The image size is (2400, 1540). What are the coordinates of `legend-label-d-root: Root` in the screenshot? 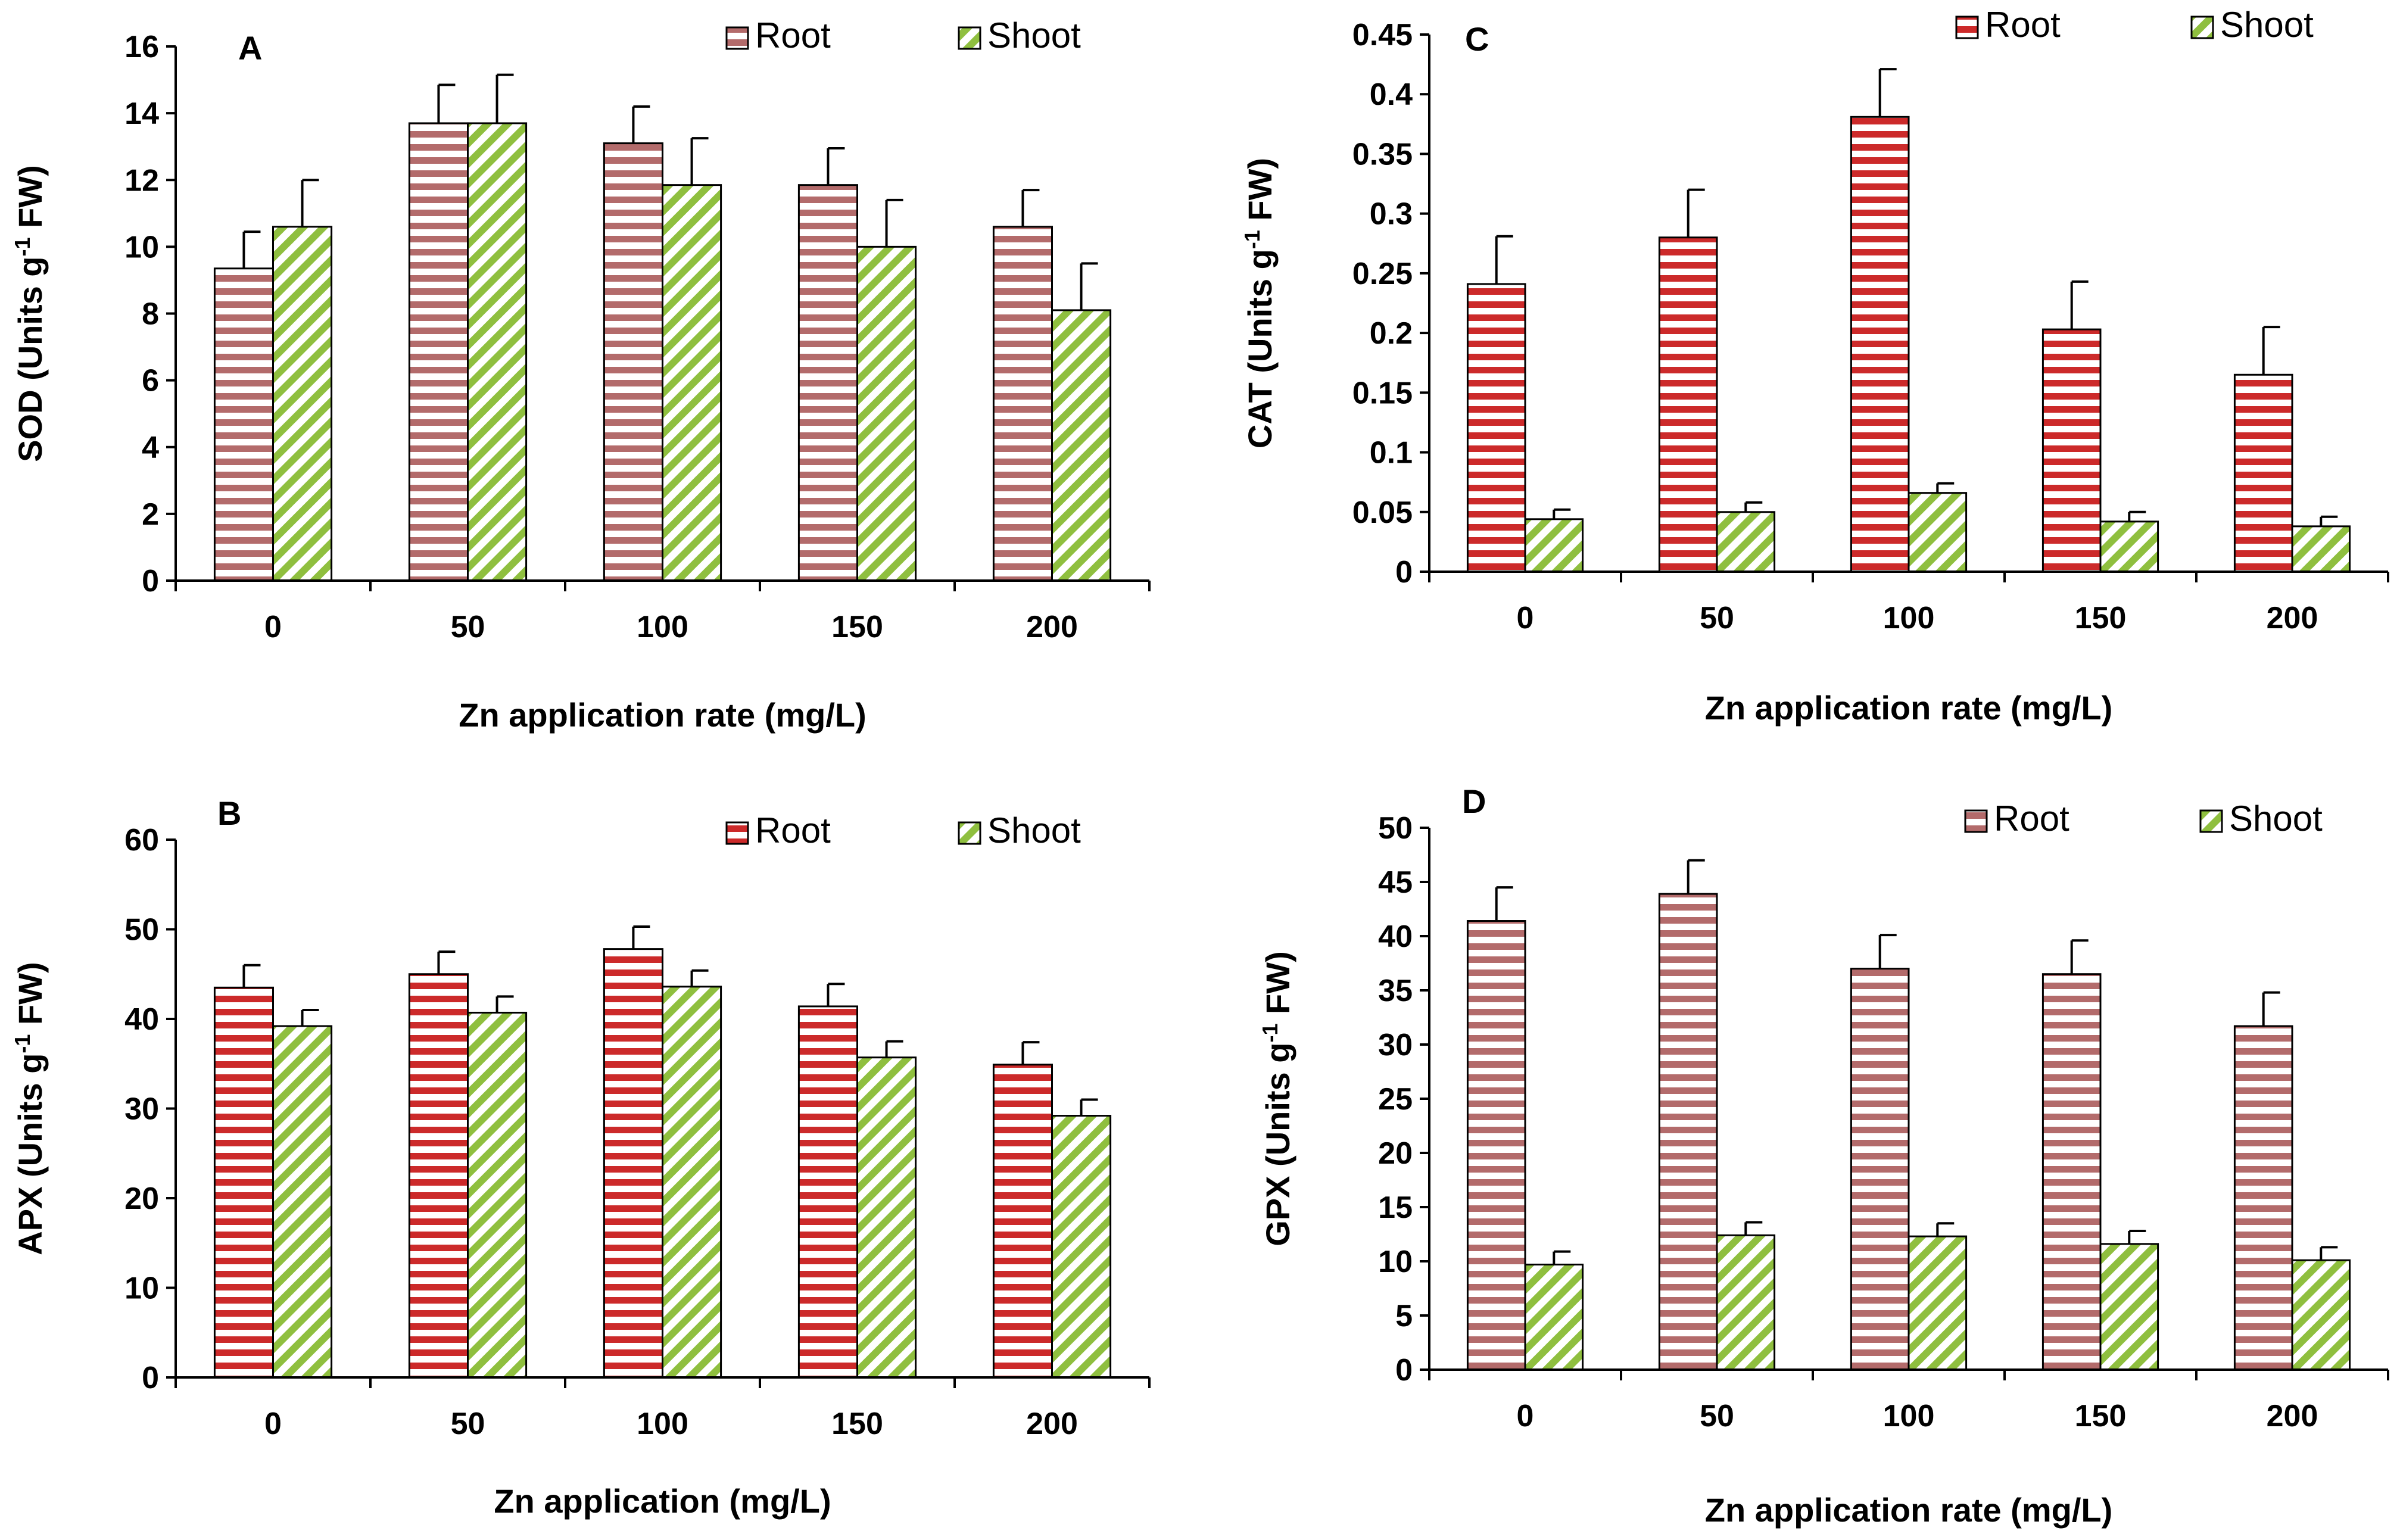 It's located at (2031, 818).